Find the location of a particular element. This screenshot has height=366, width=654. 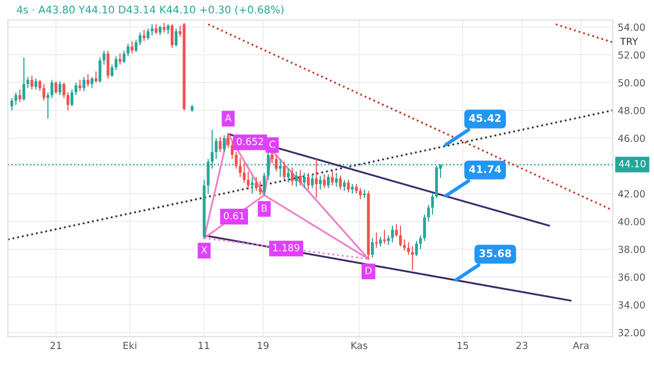

y-tick-label: 54.00 is located at coordinates (631, 27).